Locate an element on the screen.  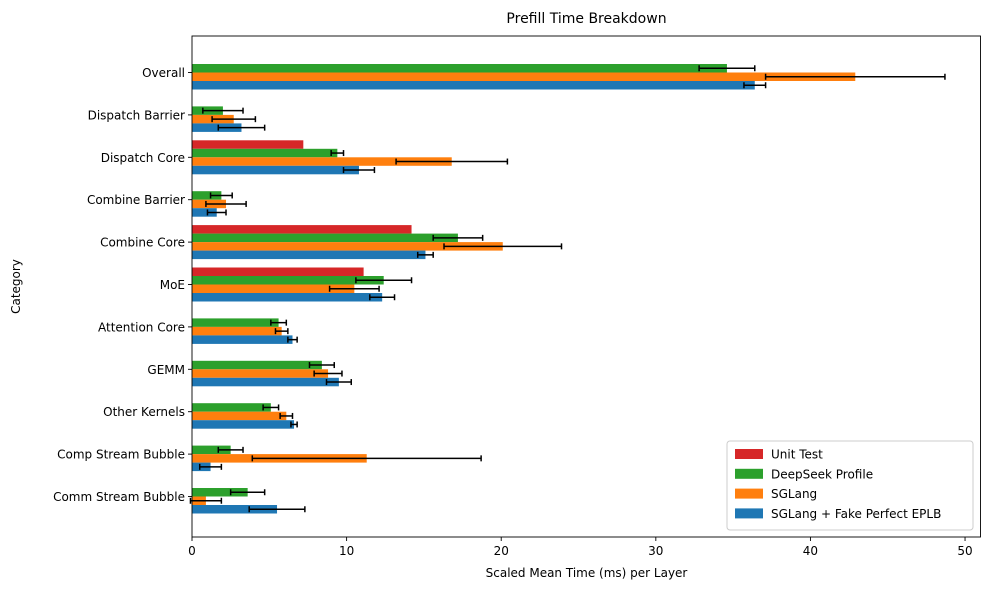
y-tick-label: Other Kernels is located at coordinates (144, 412).